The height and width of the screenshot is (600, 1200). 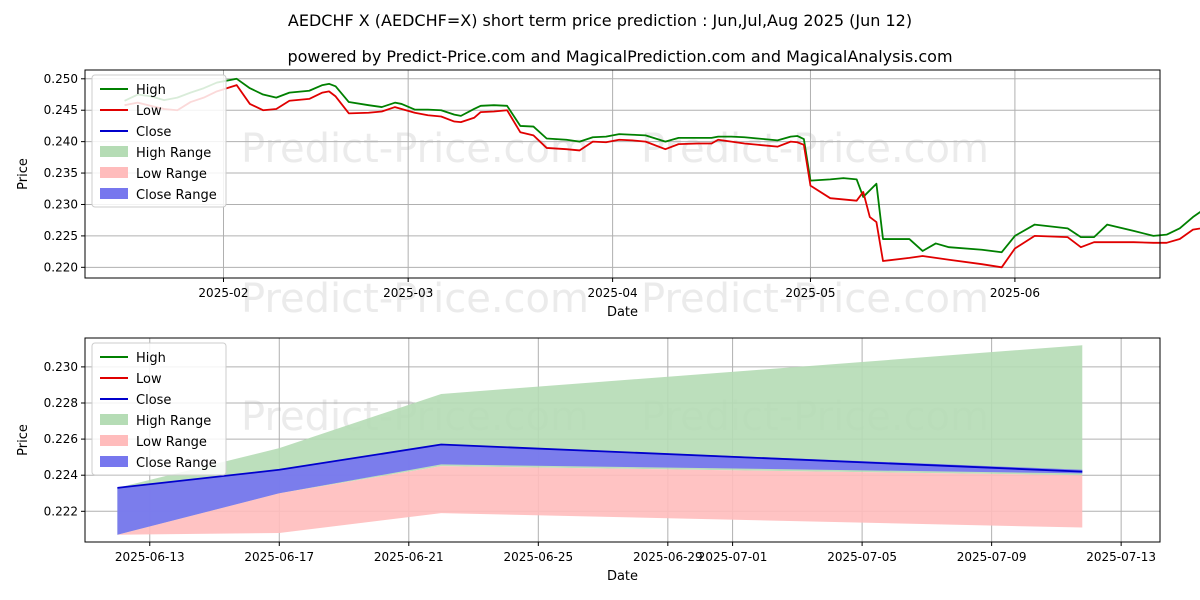 I want to click on bottom-legend-high-range-label: High Range, so click(x=173, y=421).